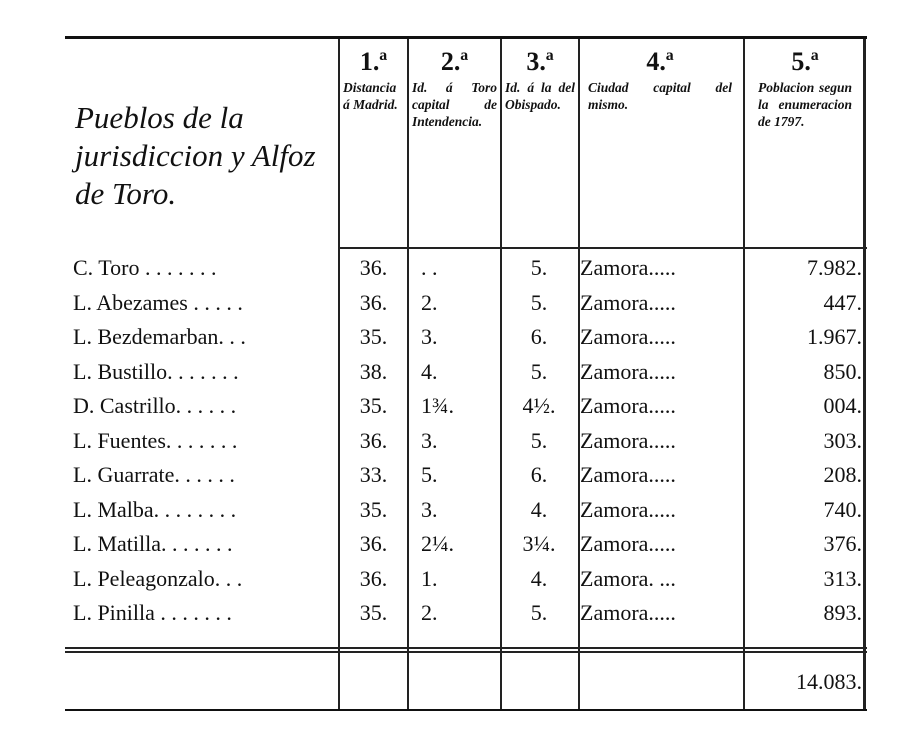  What do you see at coordinates (602, 248) in the screenshot?
I see `header-divider` at bounding box center [602, 248].